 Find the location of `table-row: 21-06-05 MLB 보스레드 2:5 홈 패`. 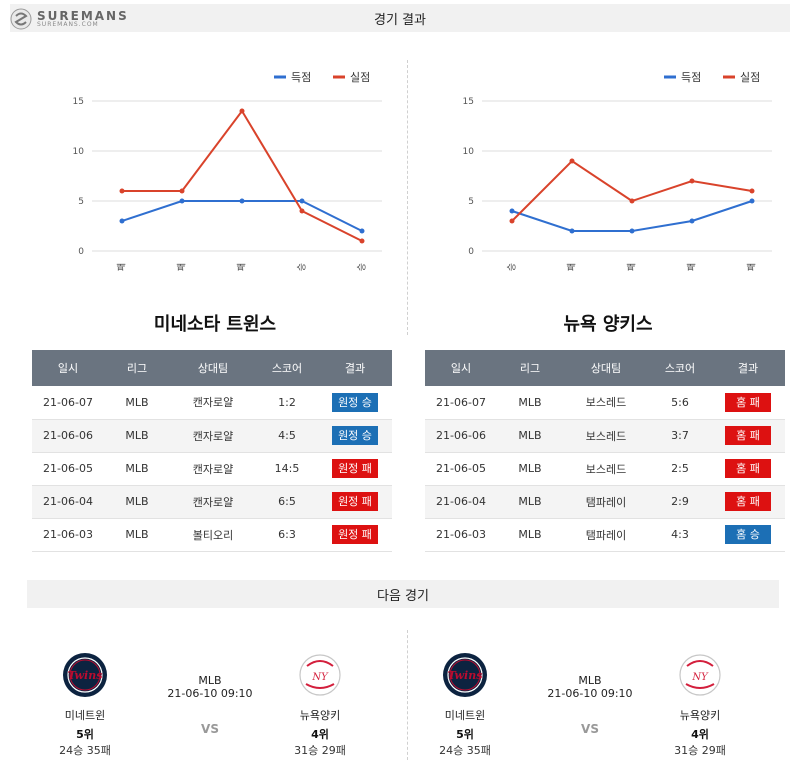

table-row: 21-06-05 MLB 보스레드 2:5 홈 패 is located at coordinates (605, 469).